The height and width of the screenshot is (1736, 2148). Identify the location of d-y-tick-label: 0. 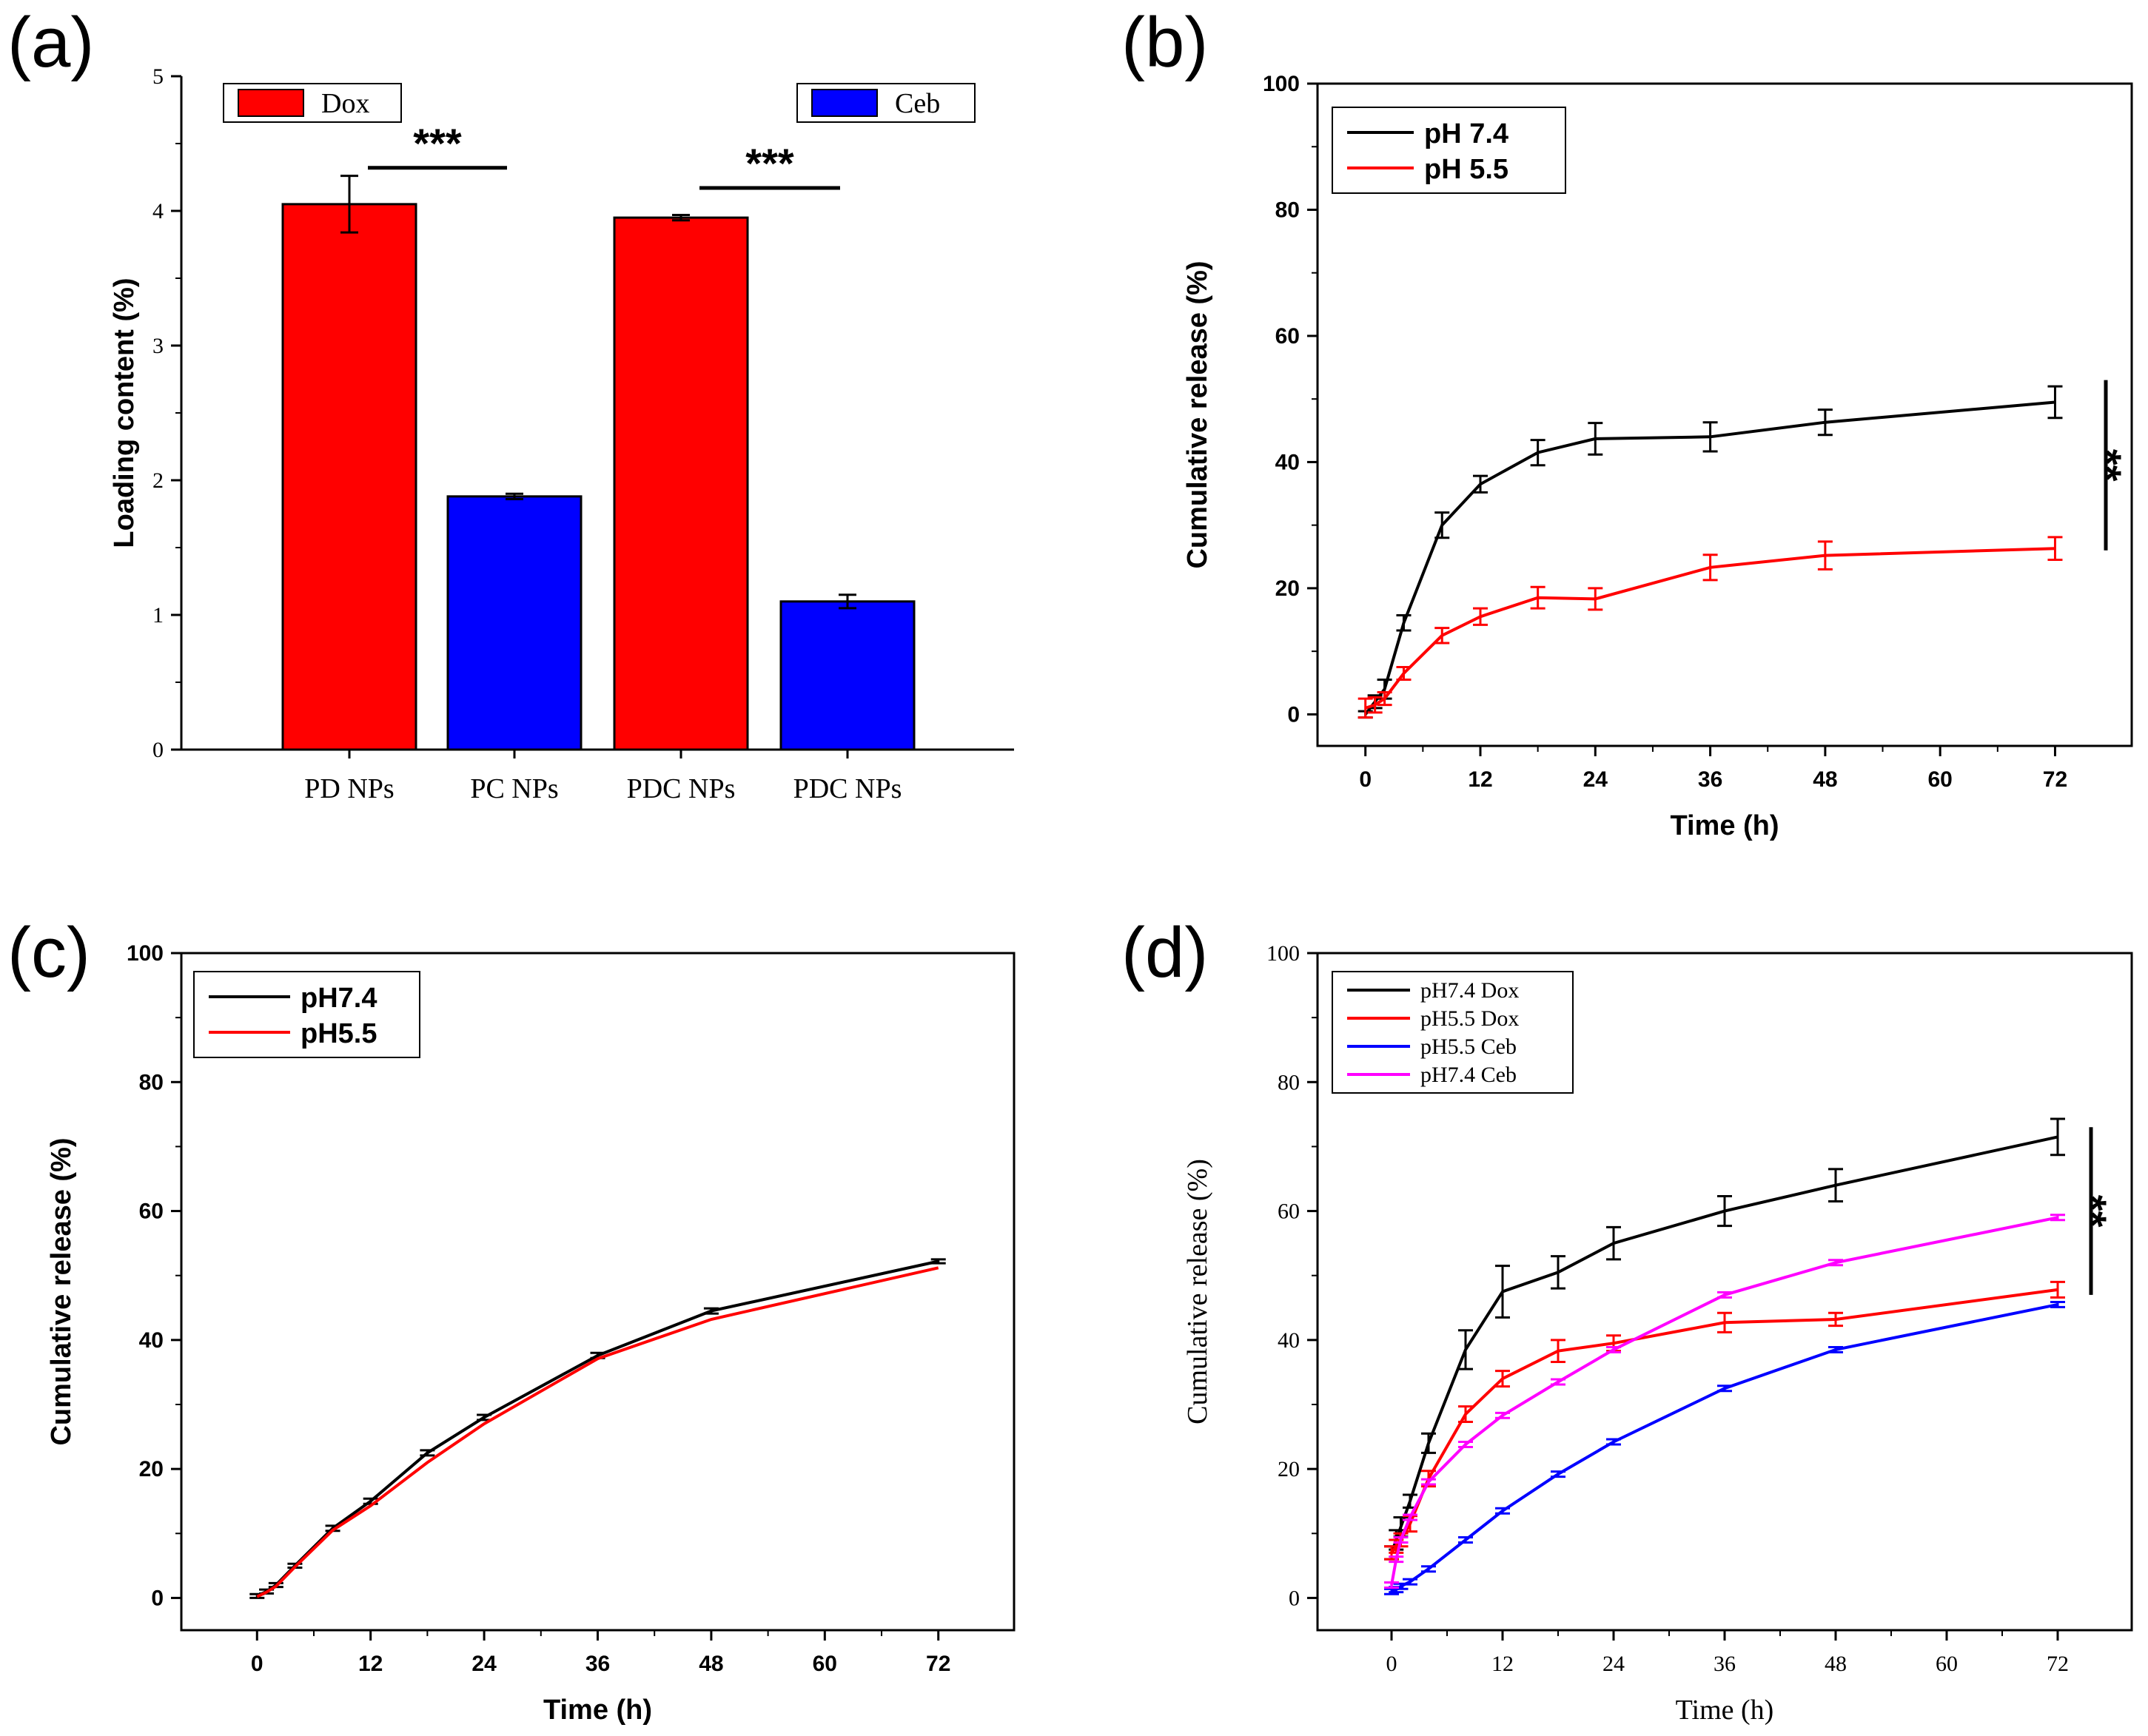
(1294, 1598).